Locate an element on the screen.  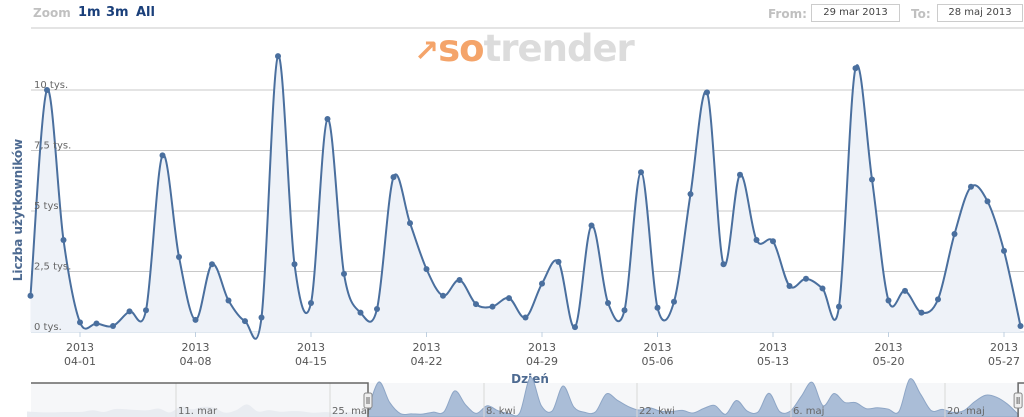
trend-arrow-icon: ↗ is located at coordinates (426, 51).